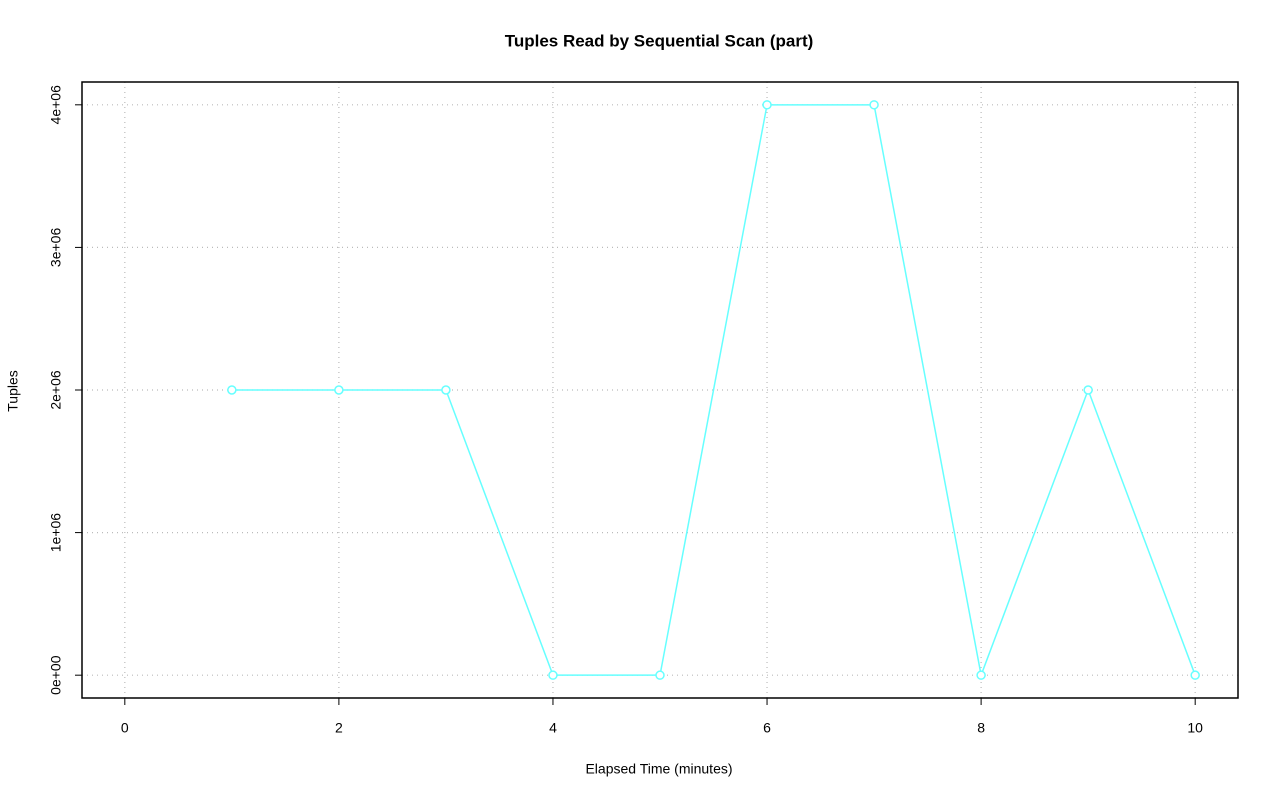  What do you see at coordinates (56, 390) in the screenshot?
I see `y-tick-label: 2e+06` at bounding box center [56, 390].